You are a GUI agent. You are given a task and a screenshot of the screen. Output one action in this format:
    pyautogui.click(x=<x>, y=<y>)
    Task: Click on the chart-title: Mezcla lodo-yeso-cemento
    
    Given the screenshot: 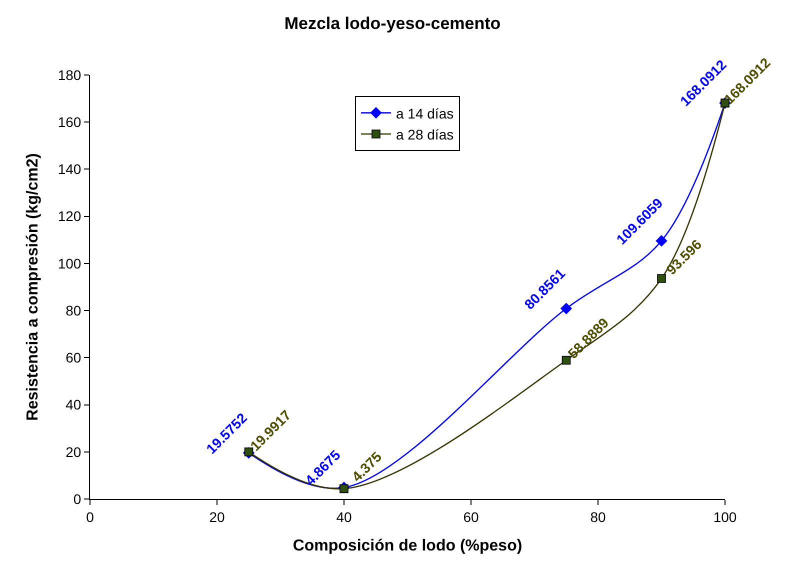 What is the action you would take?
    pyautogui.click(x=392, y=23)
    